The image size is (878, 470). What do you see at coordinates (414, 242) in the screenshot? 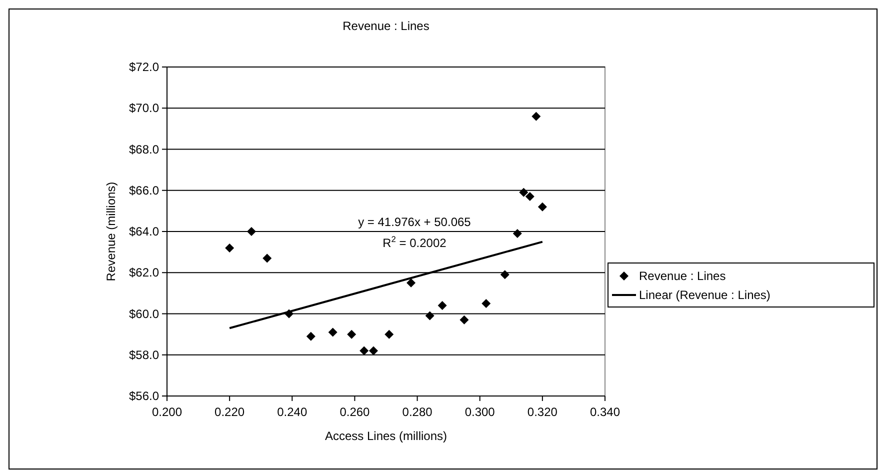
I see `annotation: R$^{2}$ = 0.2002` at bounding box center [414, 242].